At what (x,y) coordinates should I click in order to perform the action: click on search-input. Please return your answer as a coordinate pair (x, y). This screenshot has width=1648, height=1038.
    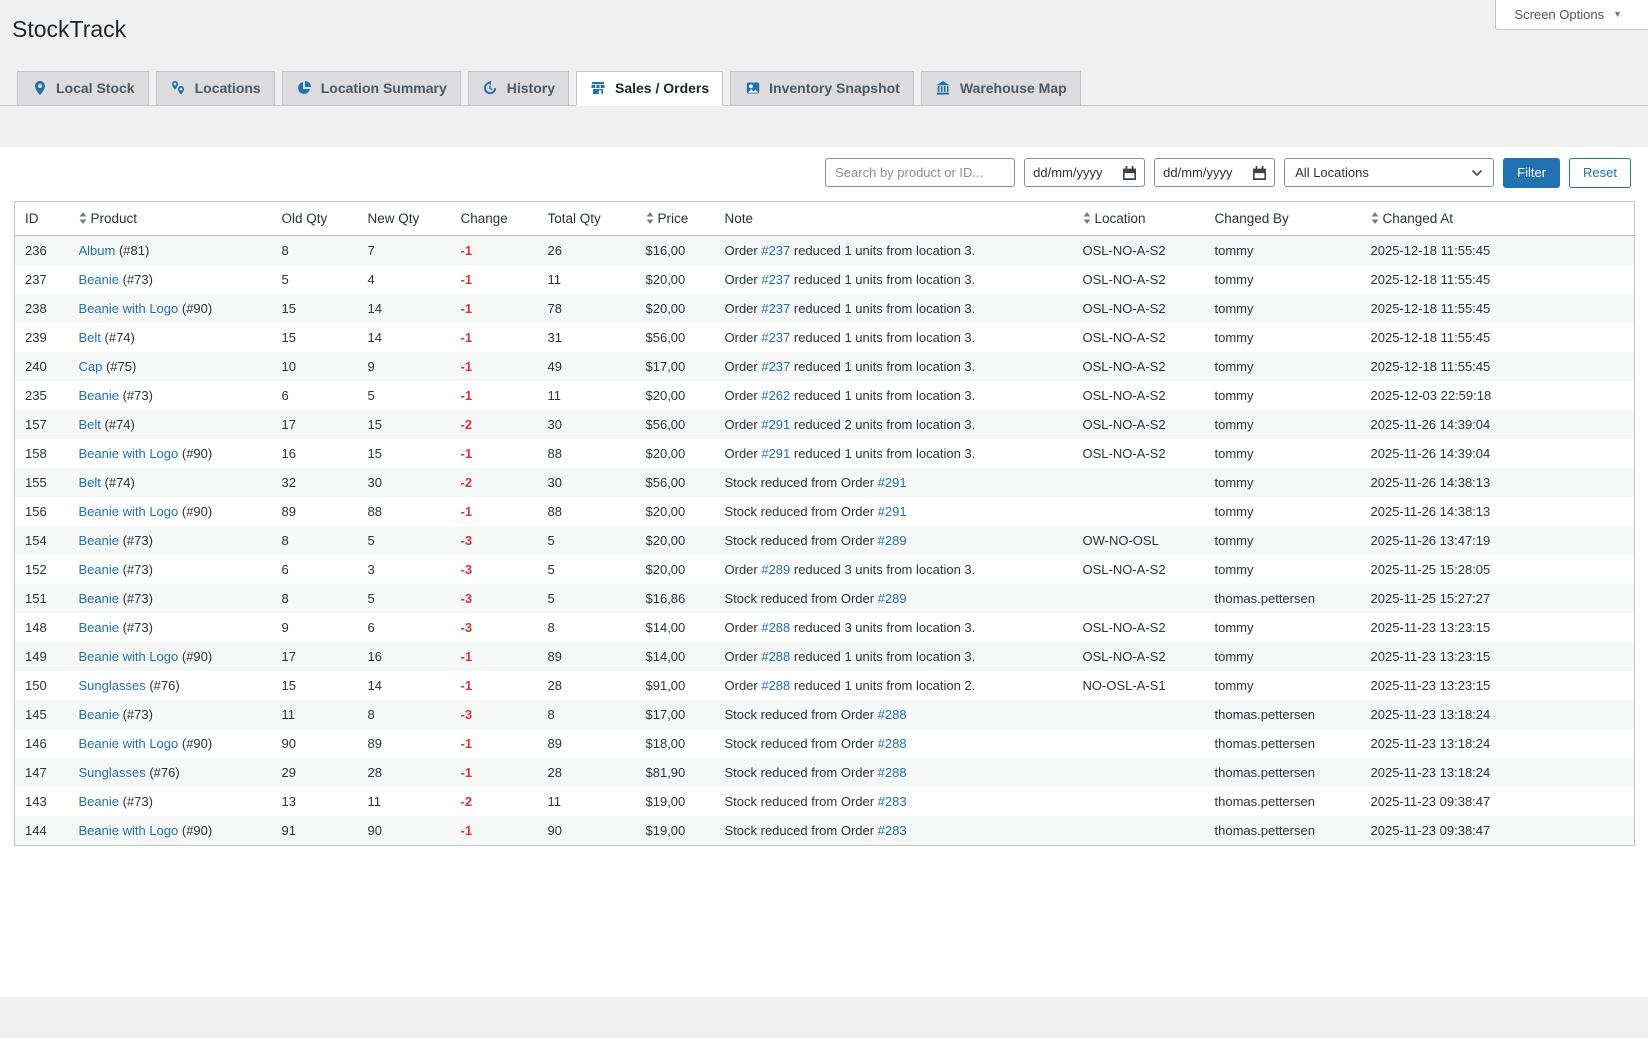
    Looking at the image, I should click on (920, 173).